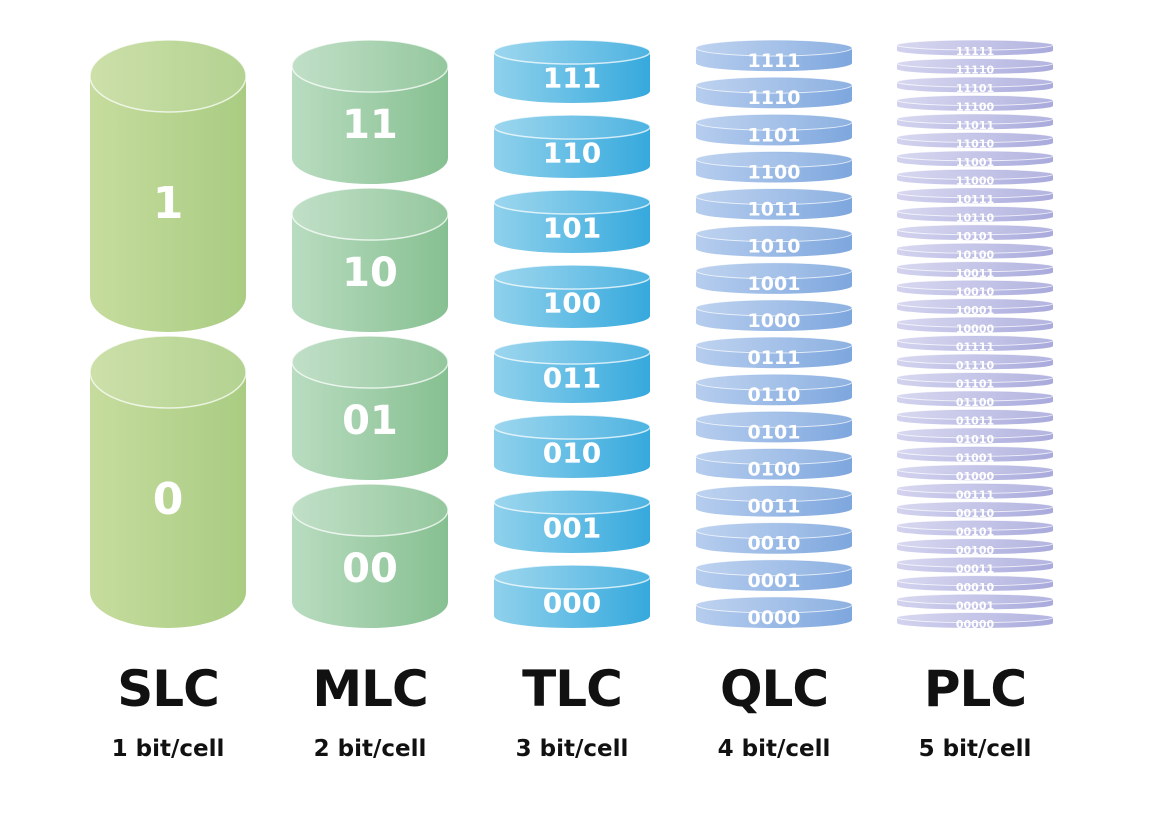 Image resolution: width=1162 pixels, height=822 pixels. What do you see at coordinates (774, 321) in the screenshot?
I see `cell-label: 1000` at bounding box center [774, 321].